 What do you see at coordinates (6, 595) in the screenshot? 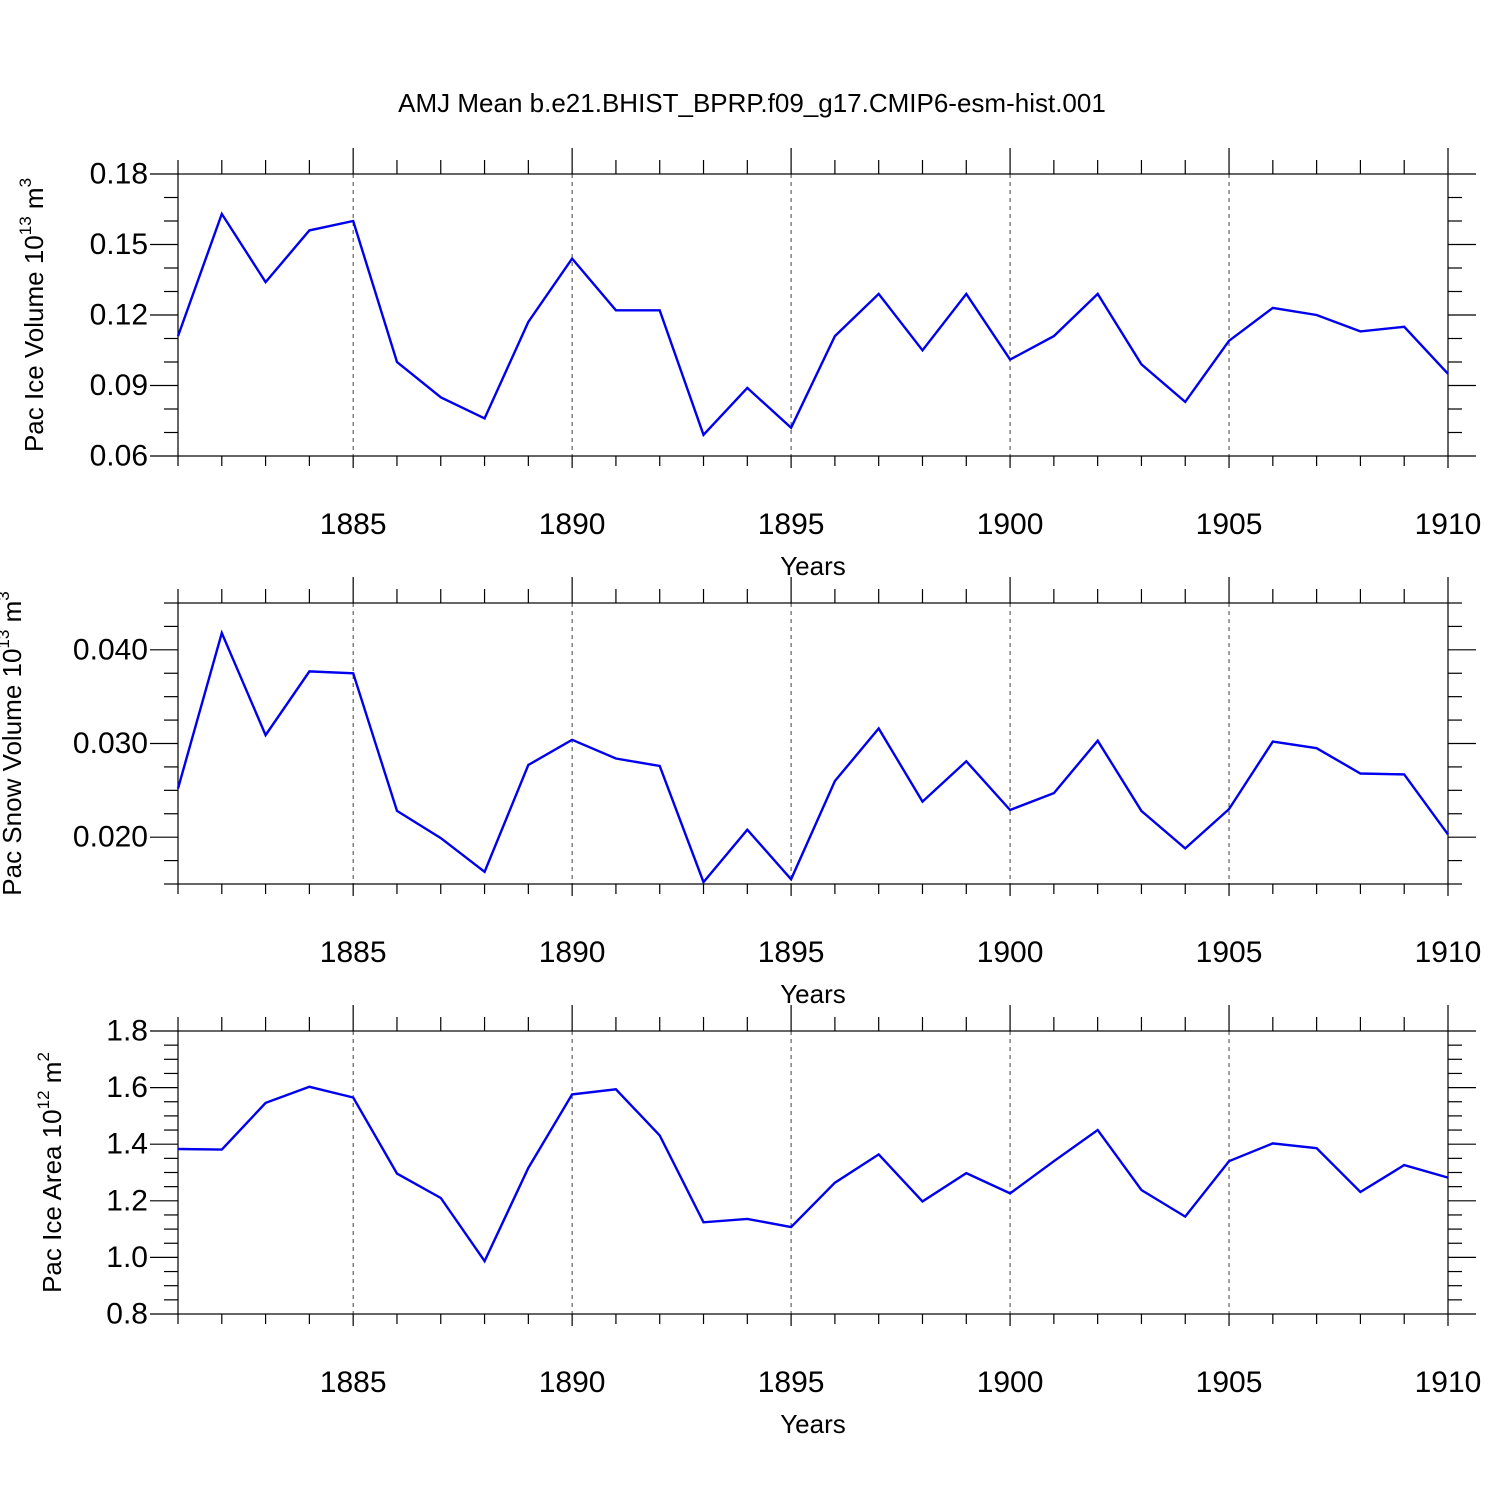
I see `y-axis-label-superscript: 3` at bounding box center [6, 595].